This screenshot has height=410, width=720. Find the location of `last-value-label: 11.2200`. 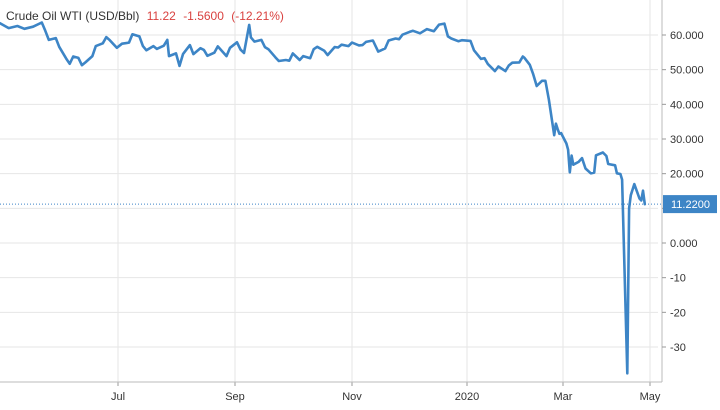

last-value-label: 11.2200 is located at coordinates (690, 205).